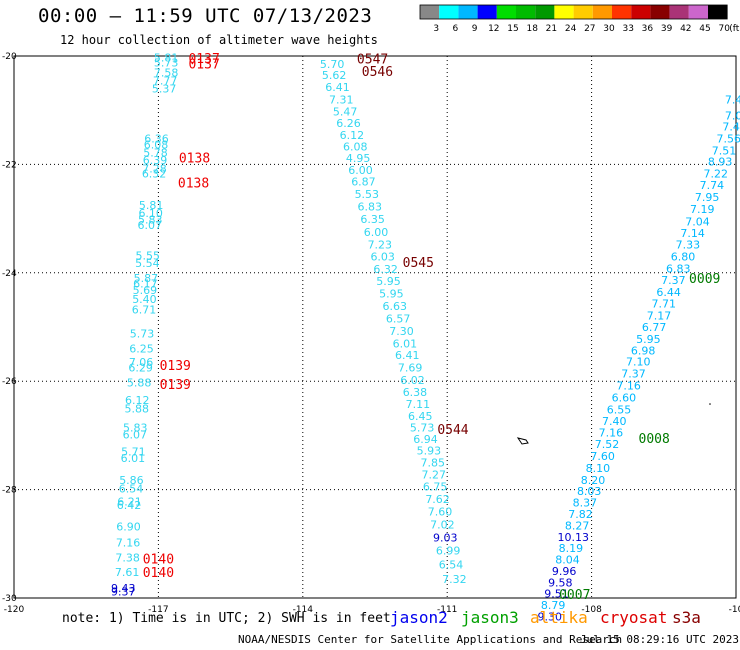 The height and width of the screenshot is (650, 740). What do you see at coordinates (591, 610) in the screenshot?
I see `x-tick-label: -108` at bounding box center [591, 610].